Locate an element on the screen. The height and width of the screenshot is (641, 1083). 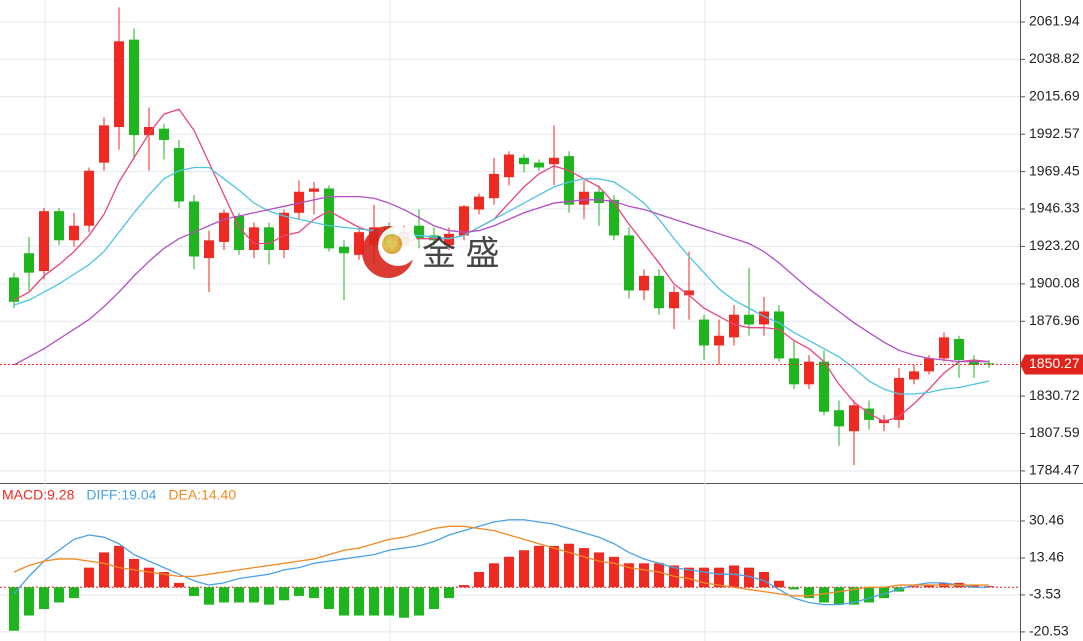
y-tick-label: 2061.94 is located at coordinates (1054, 21).